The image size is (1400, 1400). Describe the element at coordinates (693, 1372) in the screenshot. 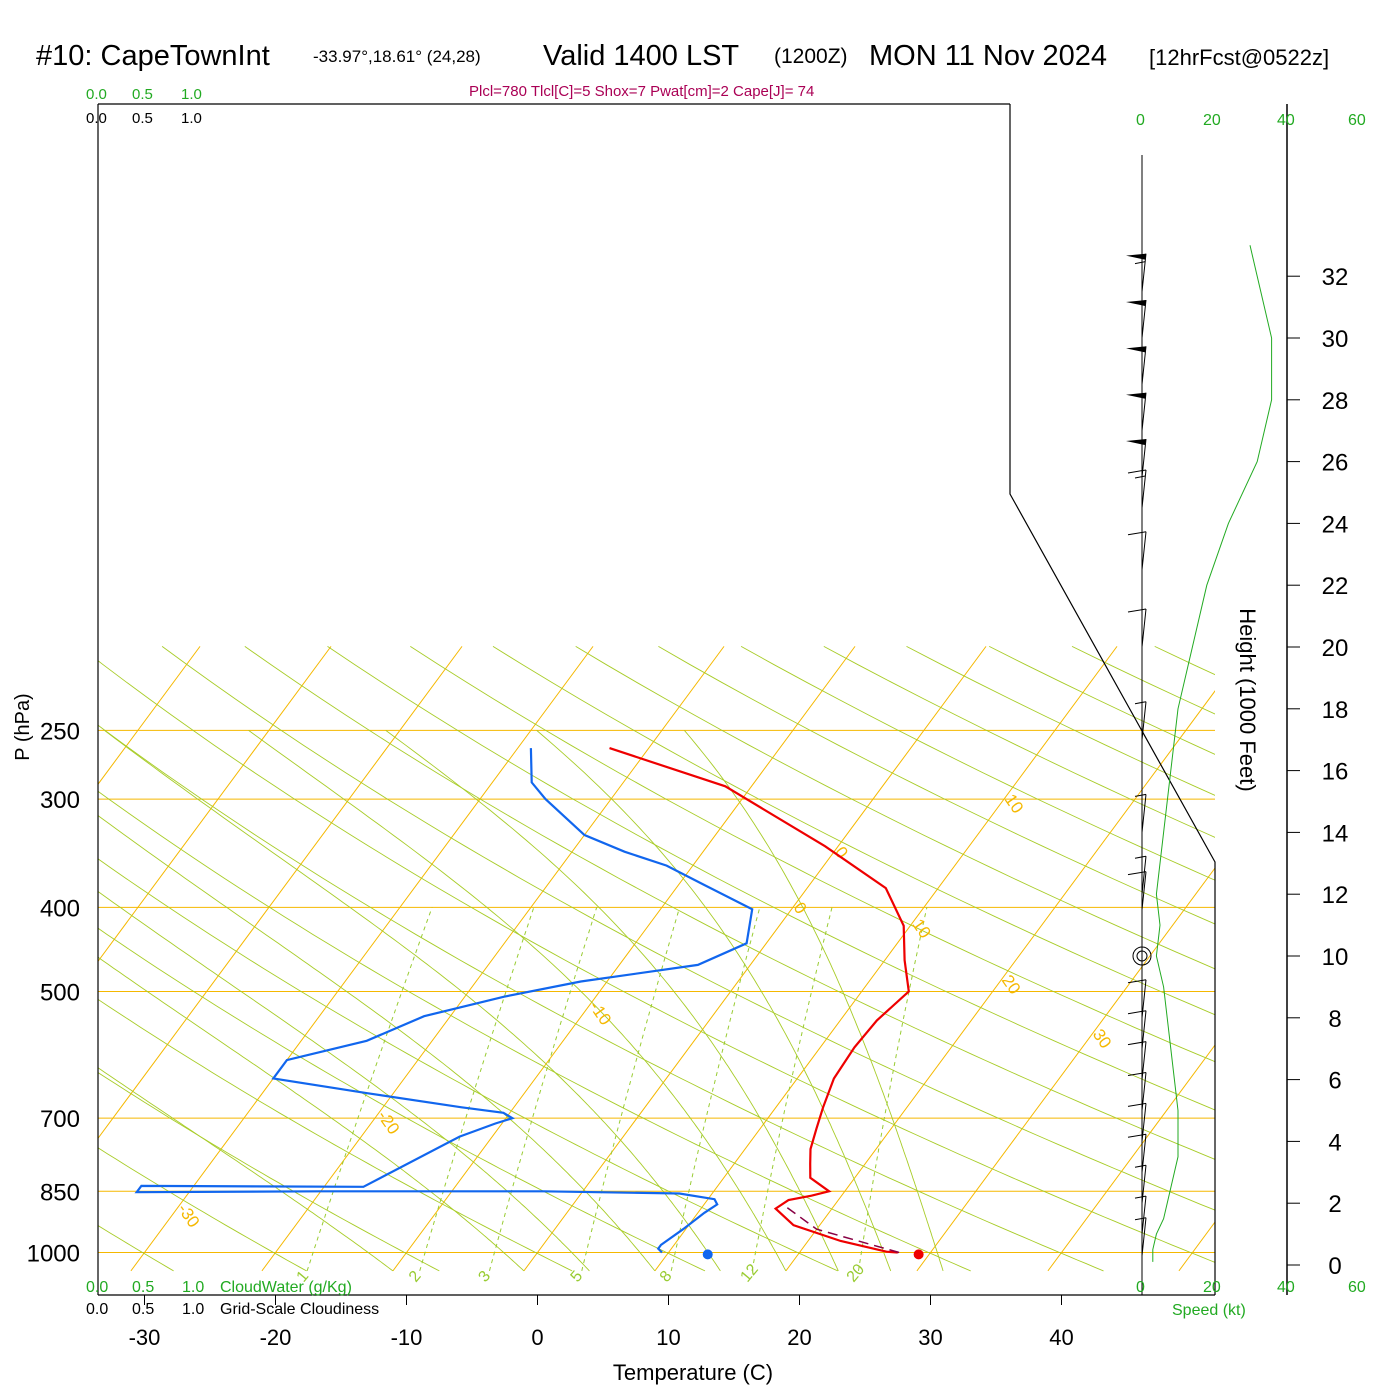

I see `x-axis-title: Temperature (C)` at that location.